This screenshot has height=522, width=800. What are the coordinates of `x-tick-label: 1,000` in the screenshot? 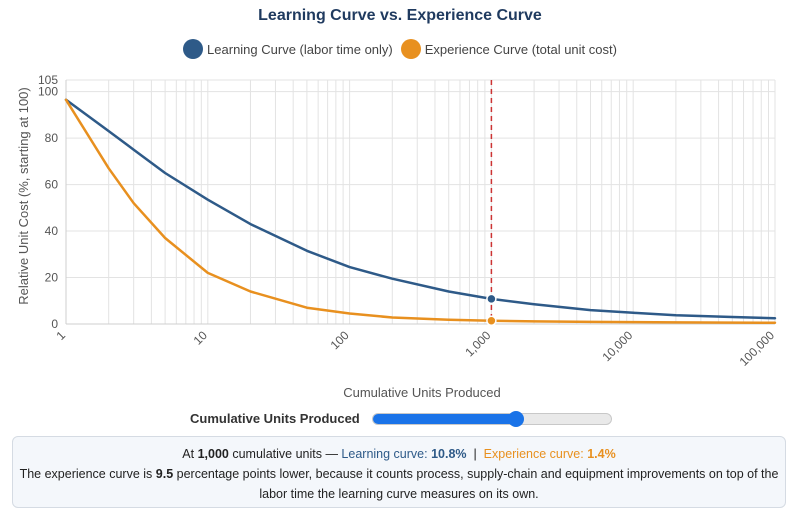 It's located at (477, 343).